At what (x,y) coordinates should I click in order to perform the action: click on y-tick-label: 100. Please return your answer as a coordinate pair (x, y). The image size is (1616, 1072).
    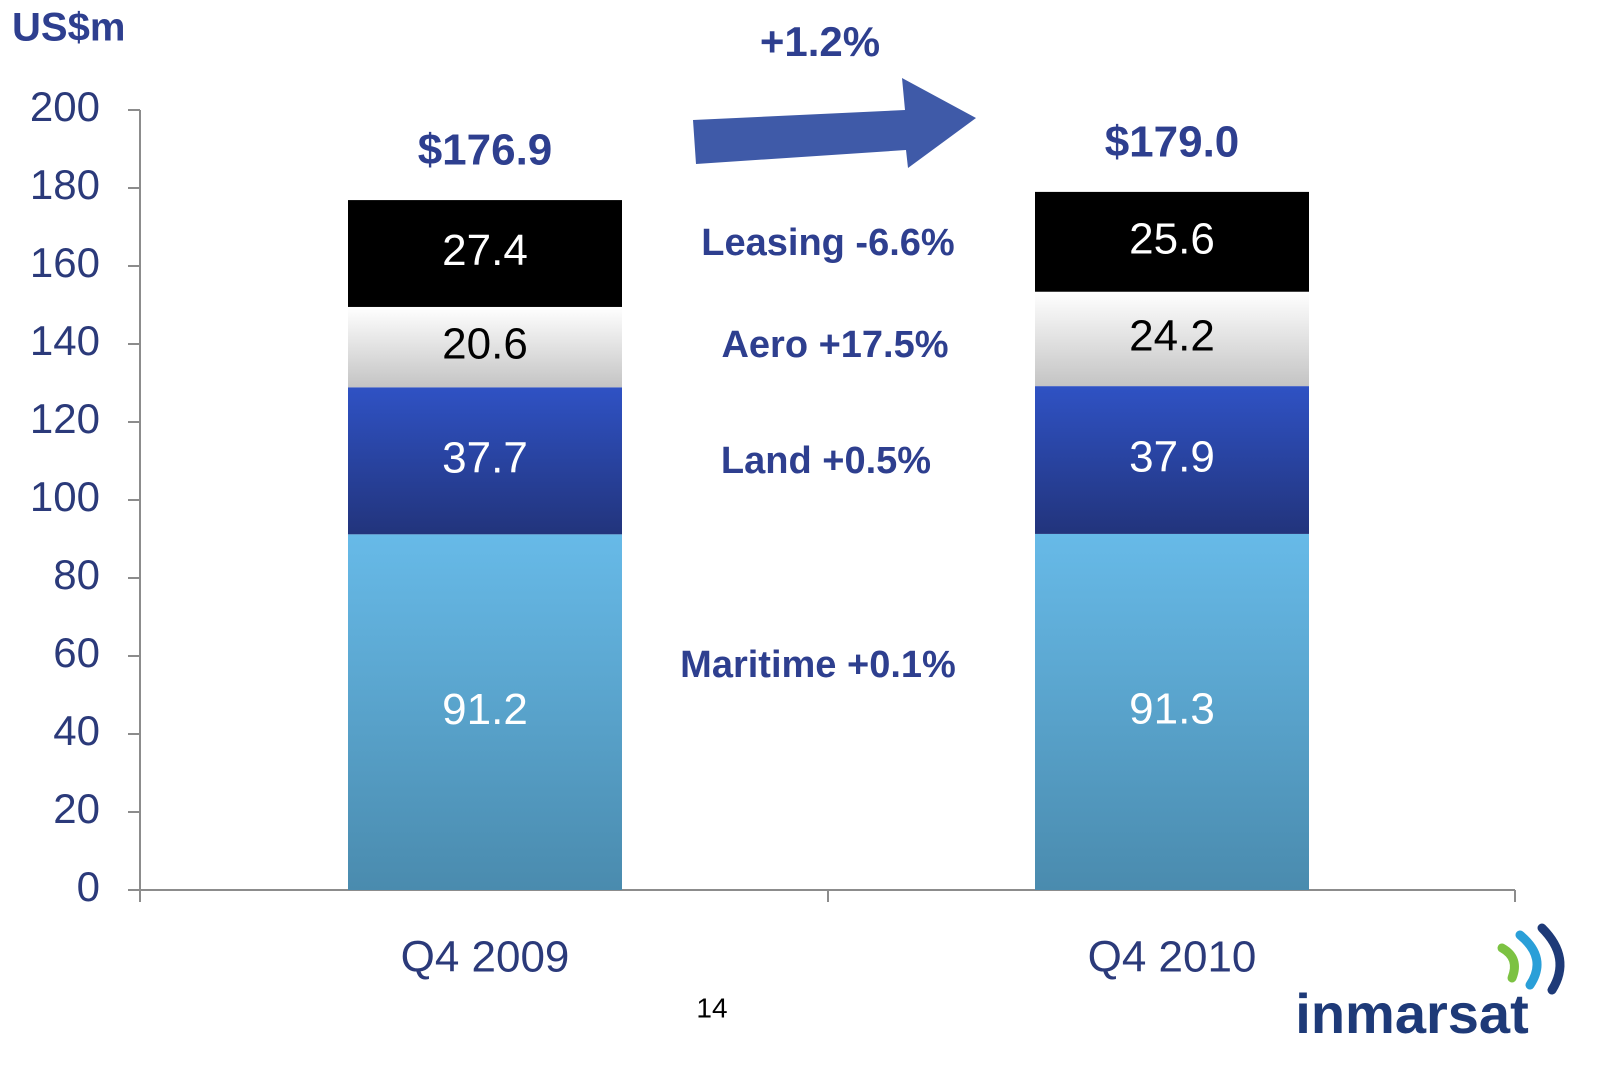
    Looking at the image, I should click on (65, 496).